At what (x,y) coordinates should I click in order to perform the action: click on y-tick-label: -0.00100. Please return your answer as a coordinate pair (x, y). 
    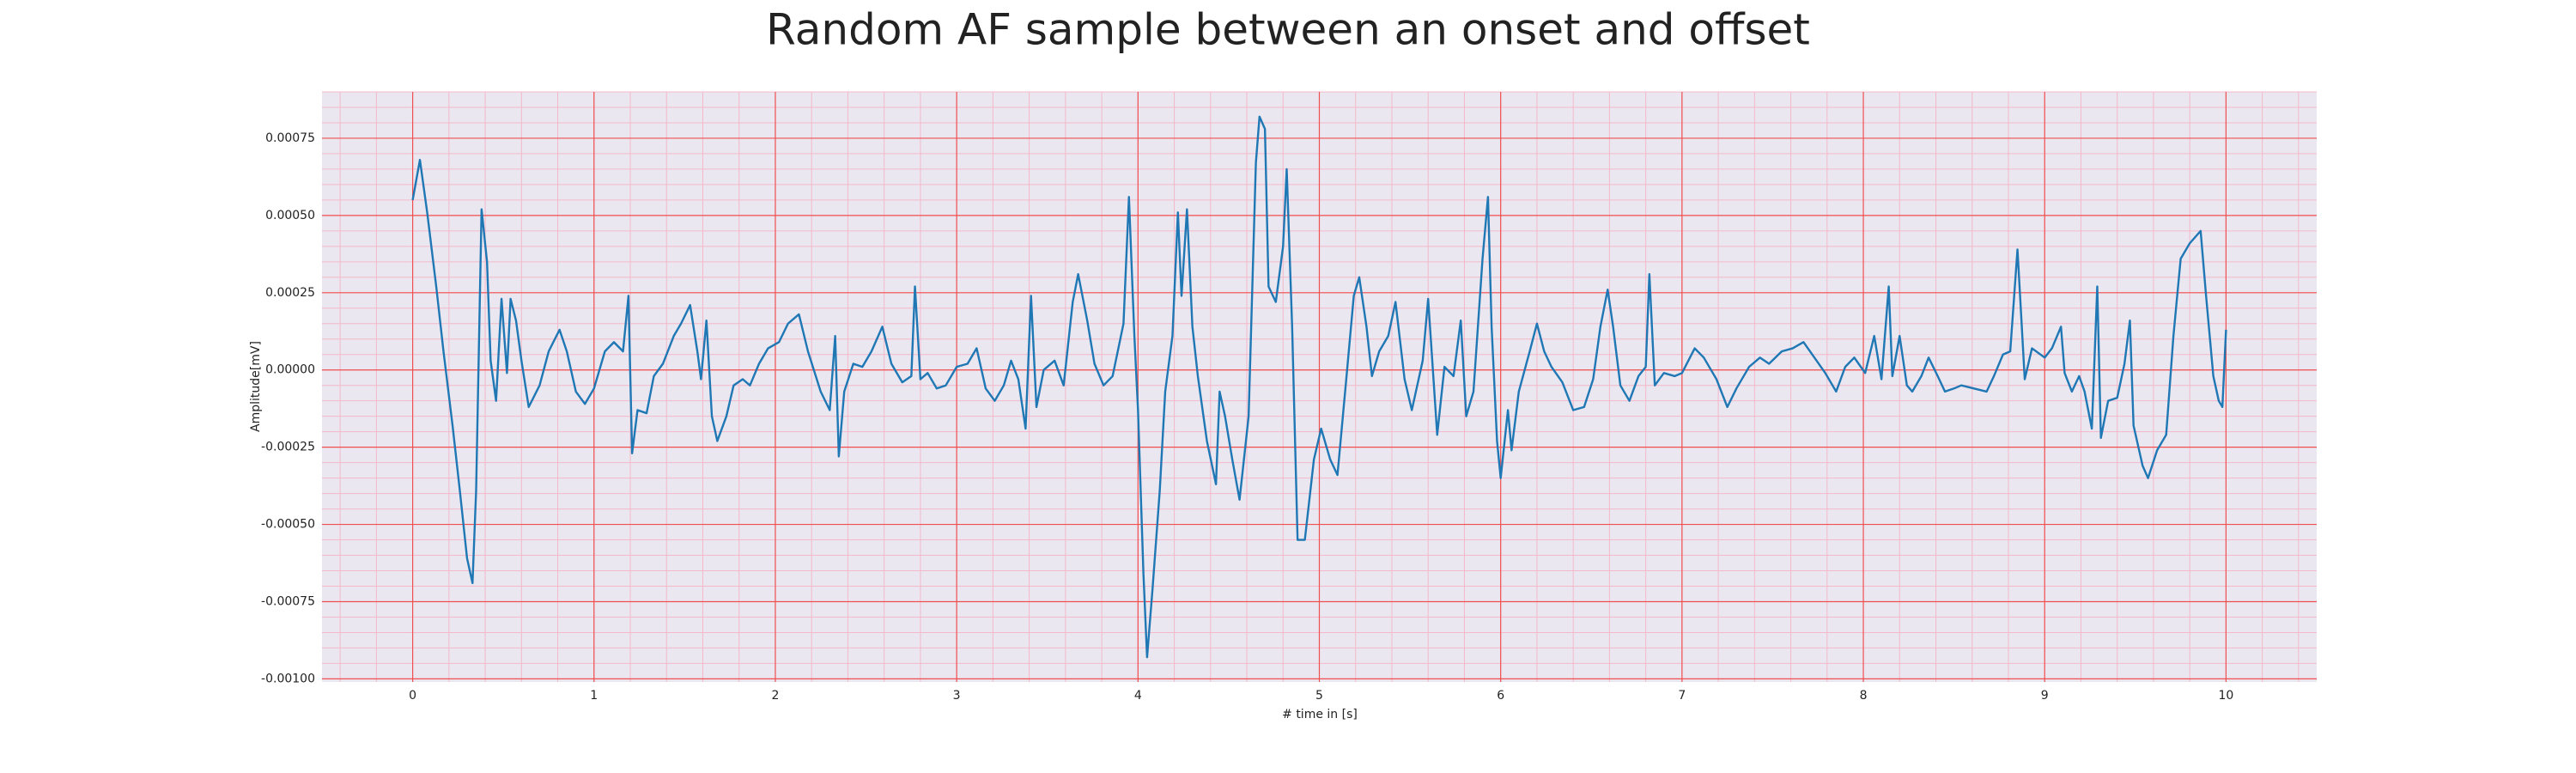
    Looking at the image, I should click on (288, 678).